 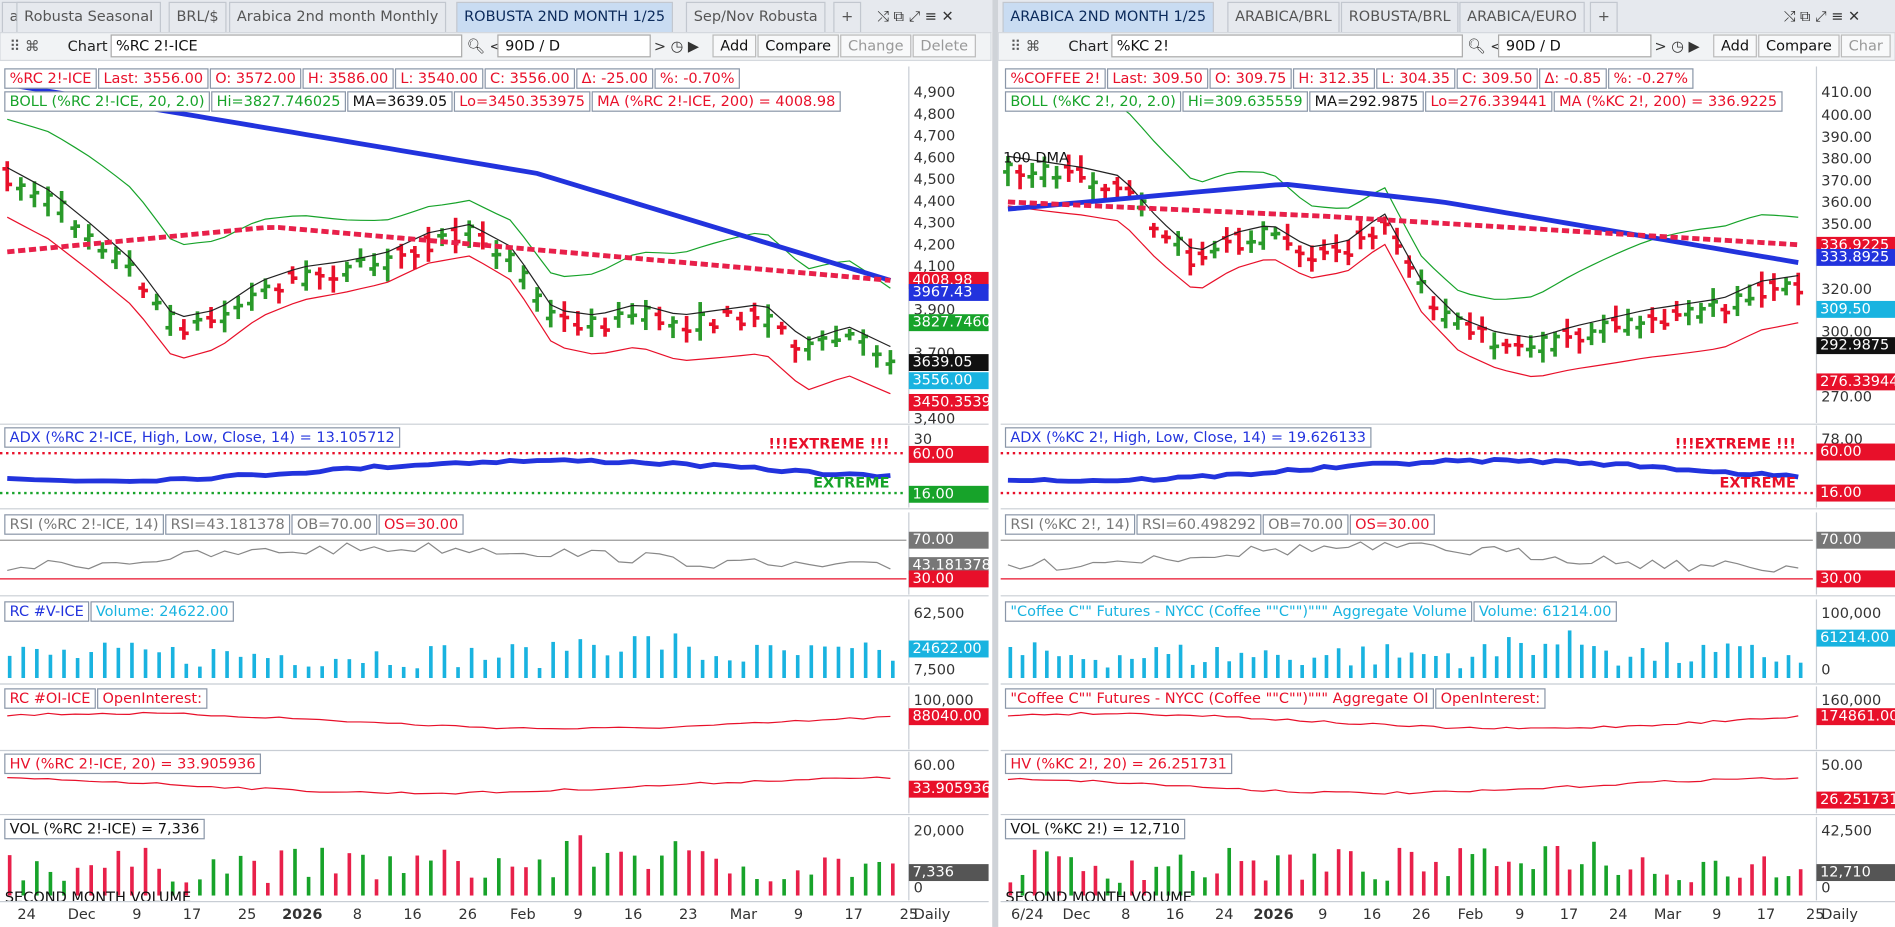 What do you see at coordinates (1333, 78) in the screenshot?
I see `indicator-chip: H: 312.35` at bounding box center [1333, 78].